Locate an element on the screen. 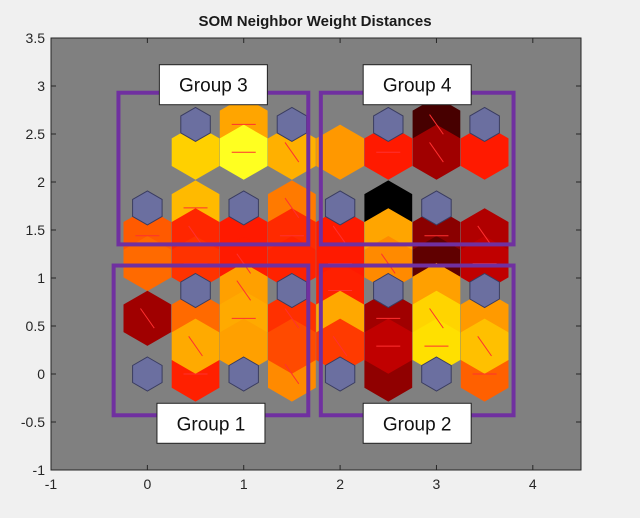 The width and height of the screenshot is (640, 518). group-label: Group 2 is located at coordinates (417, 424).